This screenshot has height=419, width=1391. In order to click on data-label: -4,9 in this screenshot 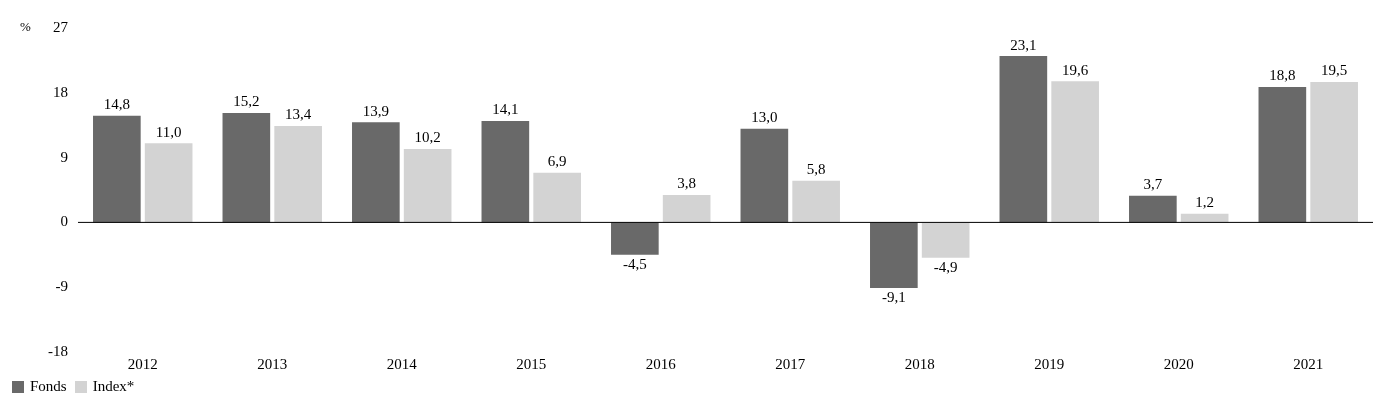, I will do `click(945, 267)`.